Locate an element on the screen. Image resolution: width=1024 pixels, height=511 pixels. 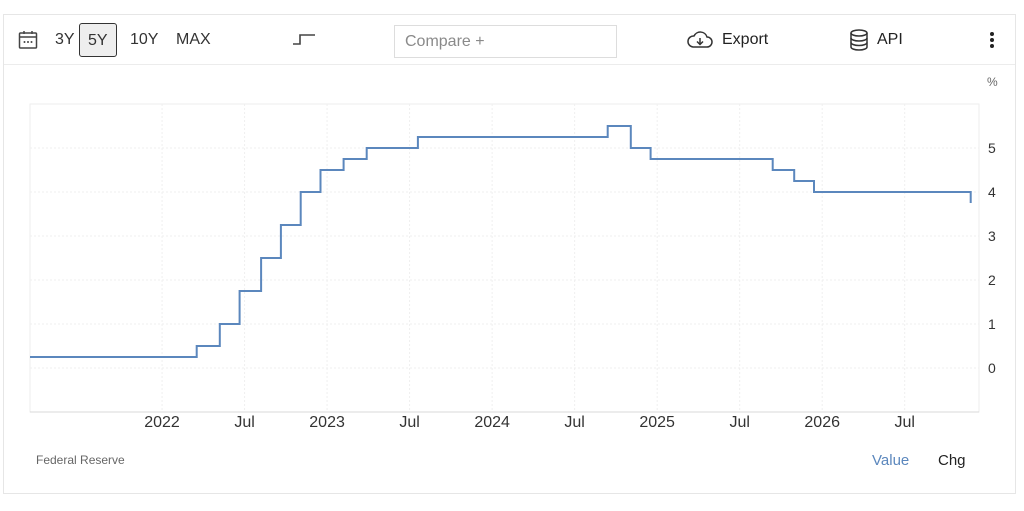
calendar-button is located at coordinates (28, 40).